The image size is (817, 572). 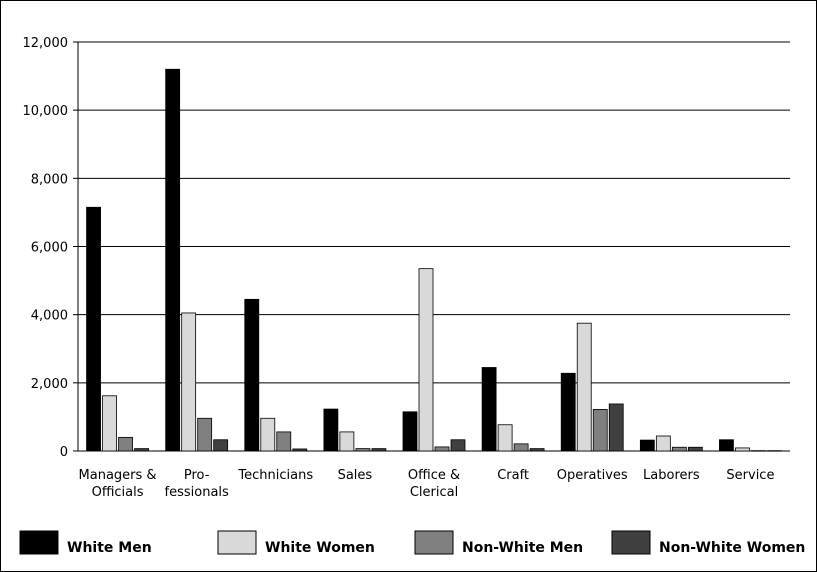 I want to click on x-tick-label: Service, so click(x=750, y=475).